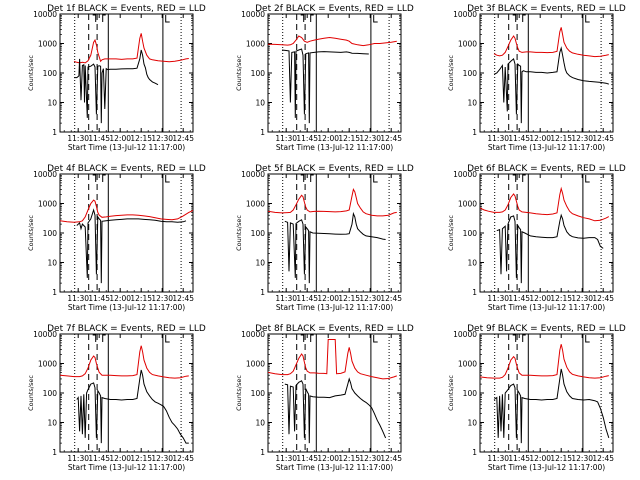 Image resolution: width=640 pixels, height=480 pixels. Describe the element at coordinates (334, 329) in the screenshot. I see `panel-title: Det 8f BLACK = Events, RED = LLD` at that location.